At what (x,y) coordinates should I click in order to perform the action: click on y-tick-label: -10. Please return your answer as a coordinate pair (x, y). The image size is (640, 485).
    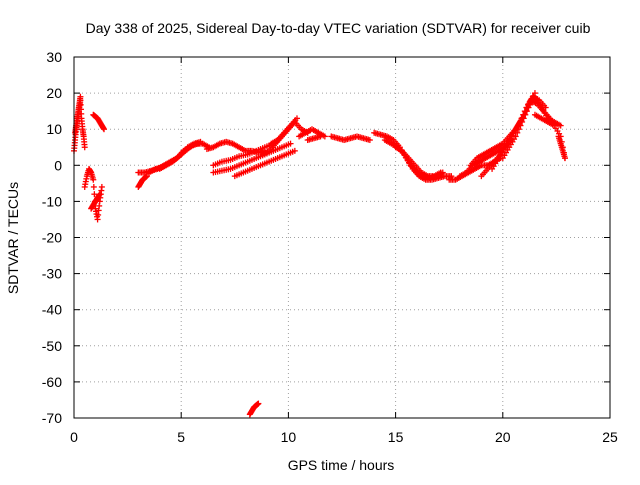
    Looking at the image, I should click on (52, 201).